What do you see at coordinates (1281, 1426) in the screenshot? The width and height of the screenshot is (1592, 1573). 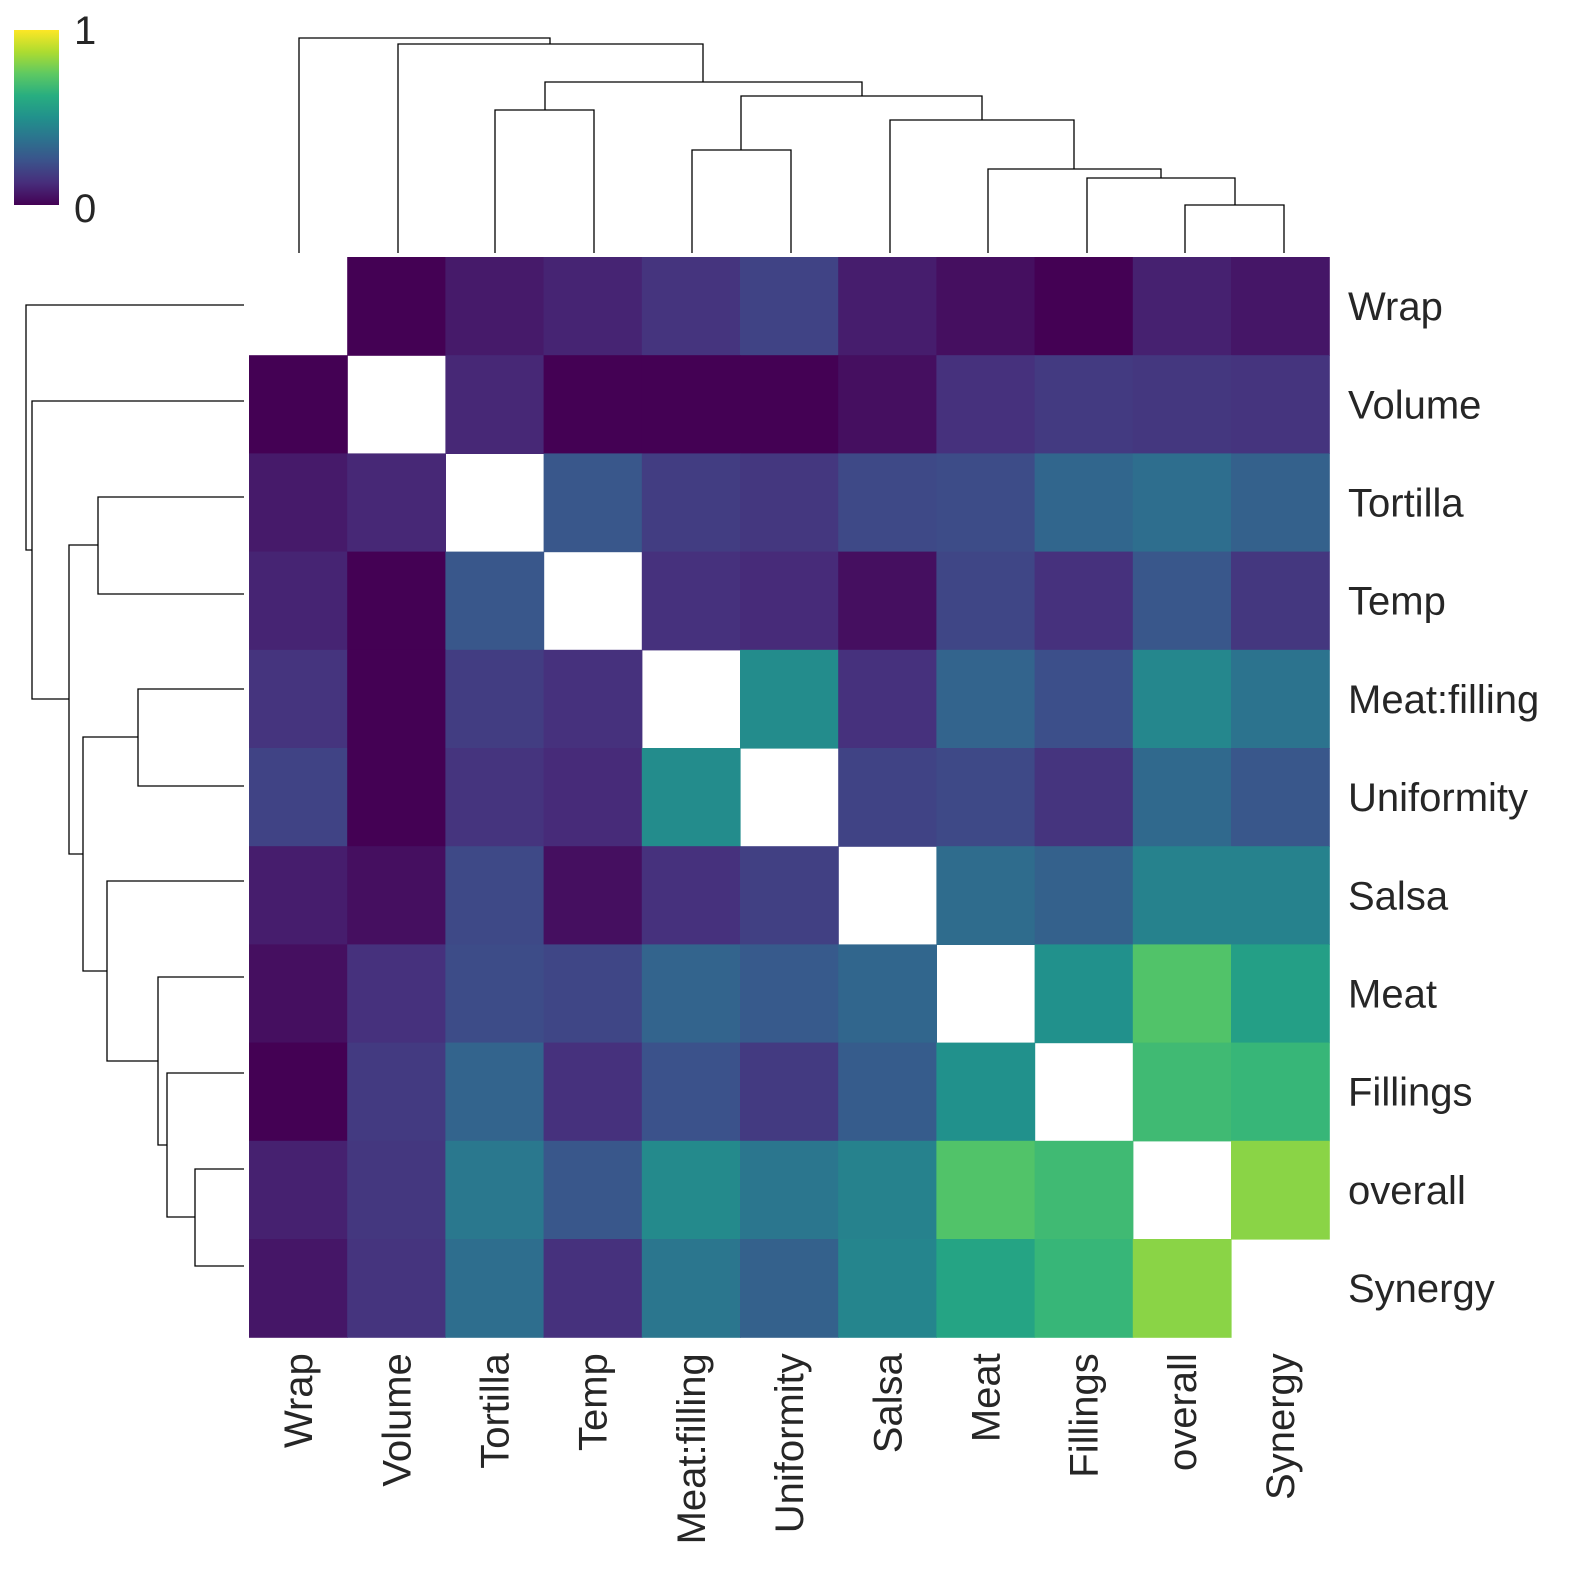 I see `column-label: Synergy` at bounding box center [1281, 1426].